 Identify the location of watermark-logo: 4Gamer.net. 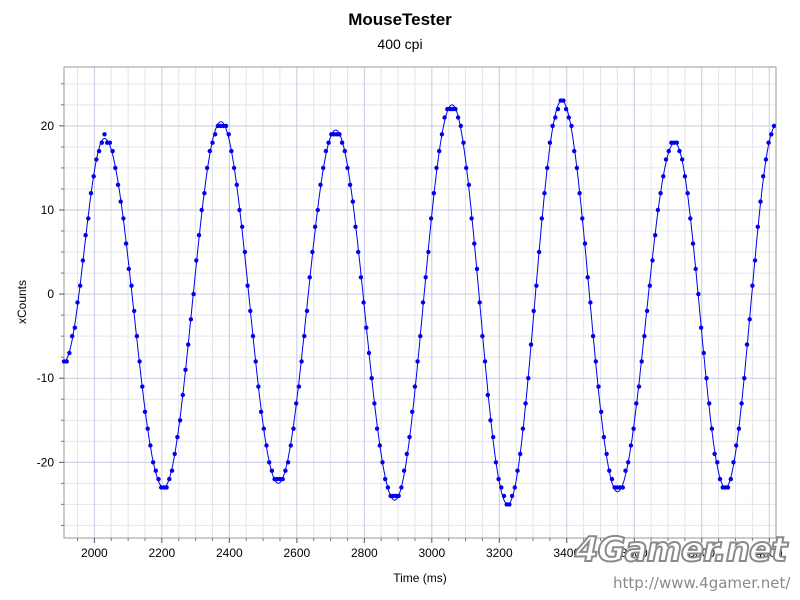
(681, 550).